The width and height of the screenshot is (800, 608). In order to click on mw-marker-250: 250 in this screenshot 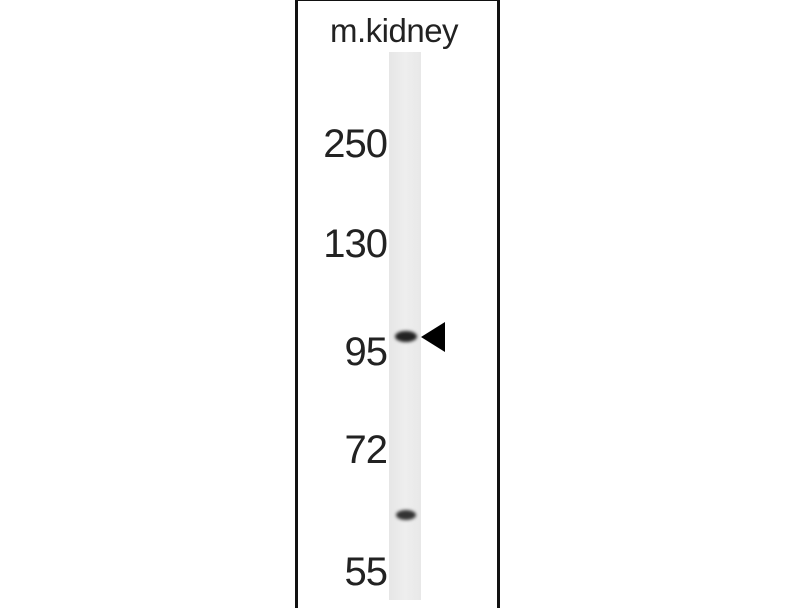, I will do `click(355, 144)`.